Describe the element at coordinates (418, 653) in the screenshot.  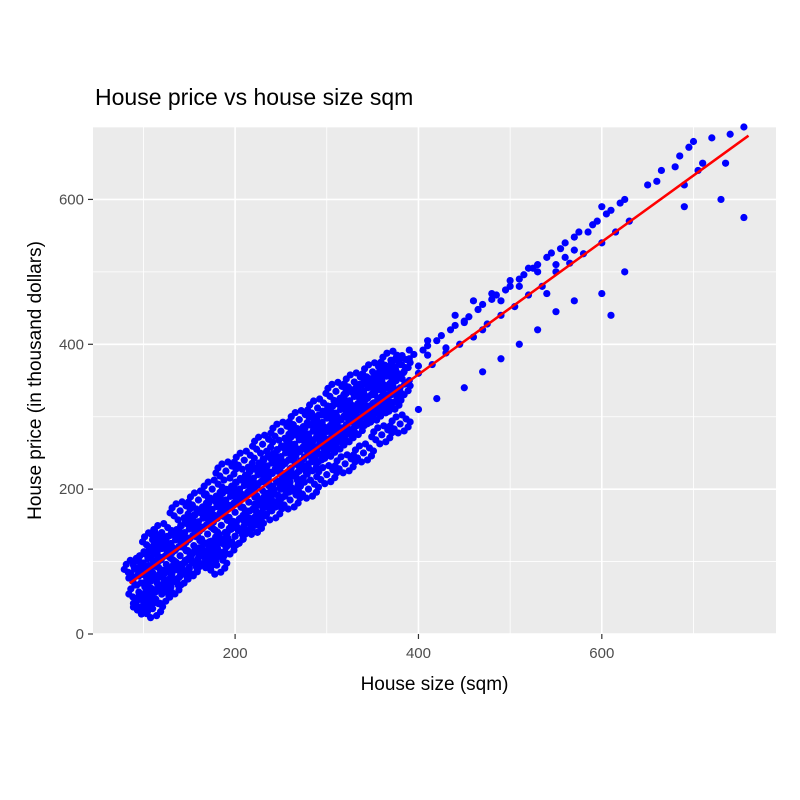
I see `x-tick-label: 400` at that location.